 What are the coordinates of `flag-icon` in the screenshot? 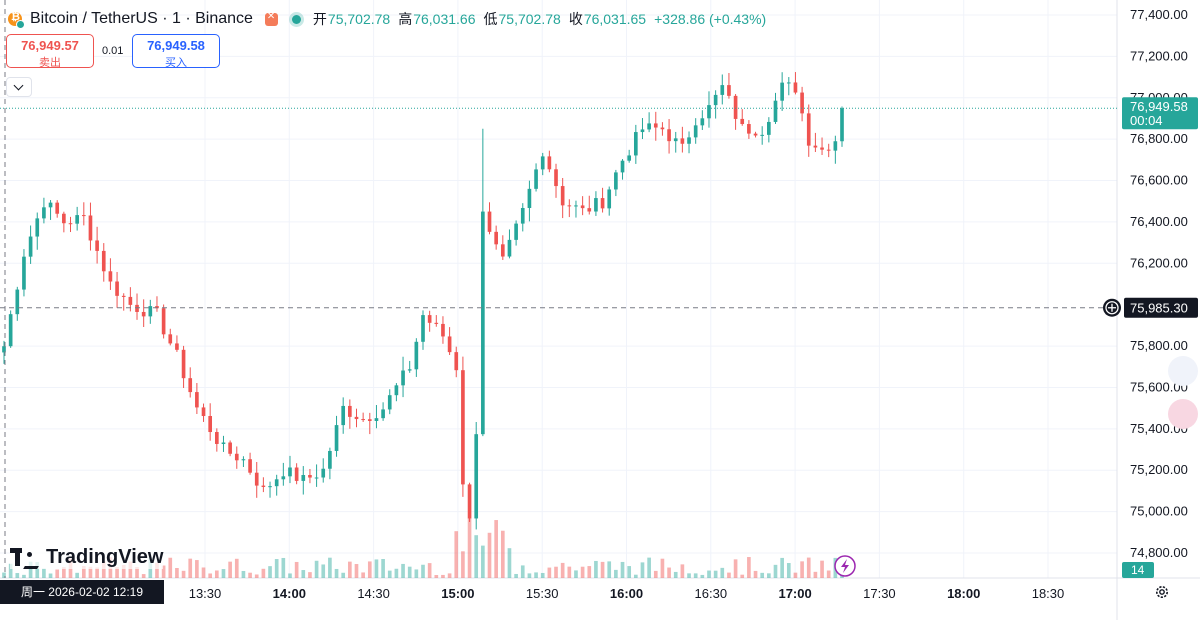 It's located at (271, 18).